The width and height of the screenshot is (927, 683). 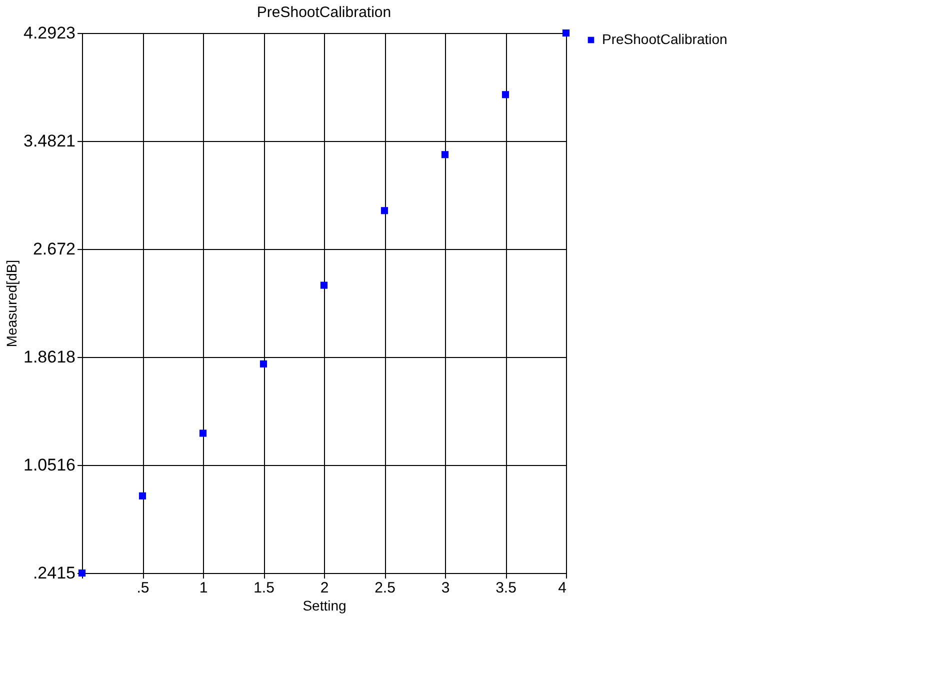 What do you see at coordinates (264, 588) in the screenshot?
I see `x-tick-label: 1.5` at bounding box center [264, 588].